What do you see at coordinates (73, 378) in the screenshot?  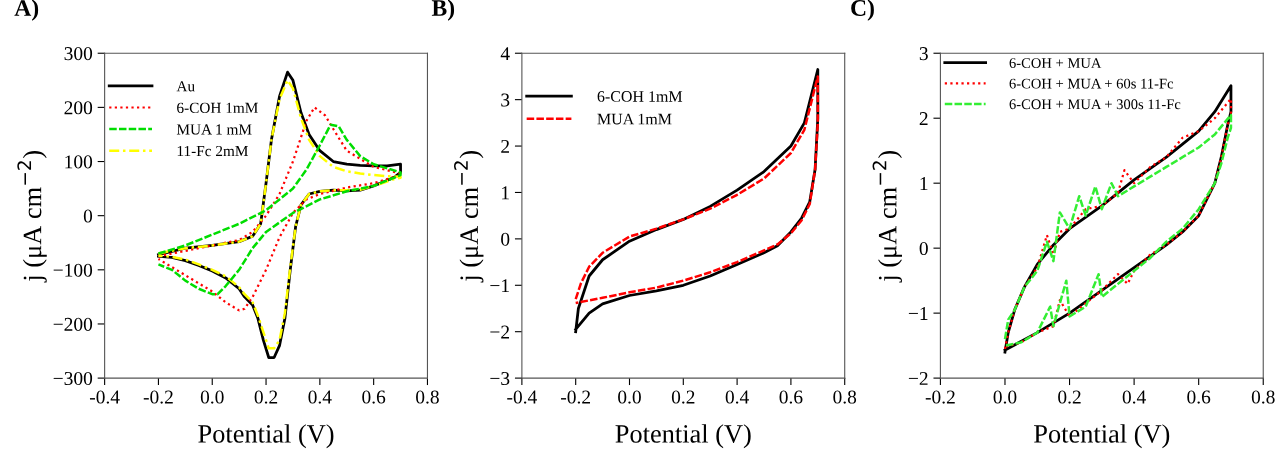 I see `y-tick-label: −300` at bounding box center [73, 378].